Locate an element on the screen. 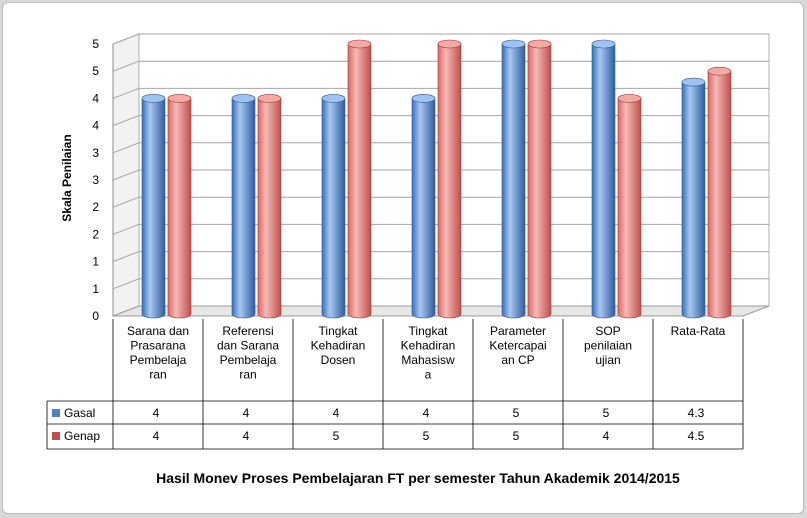 This screenshot has height=518, width=807. y-axis-tick-labels: 0 1 1 2 2 3 3 4 4 5 5 is located at coordinates (95, 180).